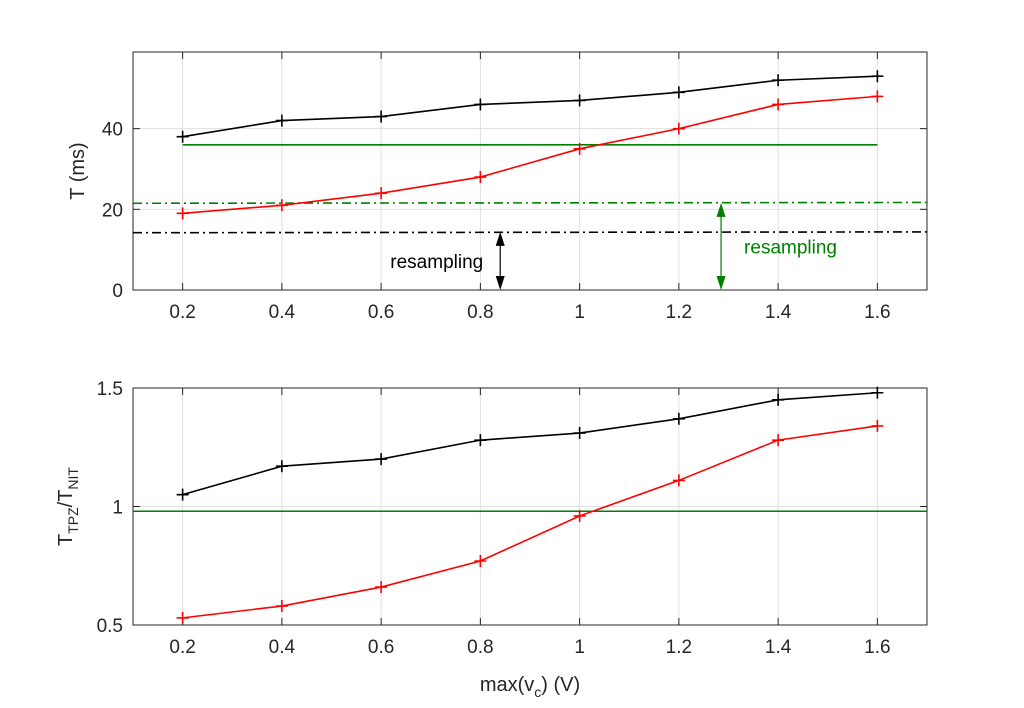 Image resolution: width=1024 pixels, height=708 pixels. I want to click on y-label-subscript: NIT, so click(73, 478).